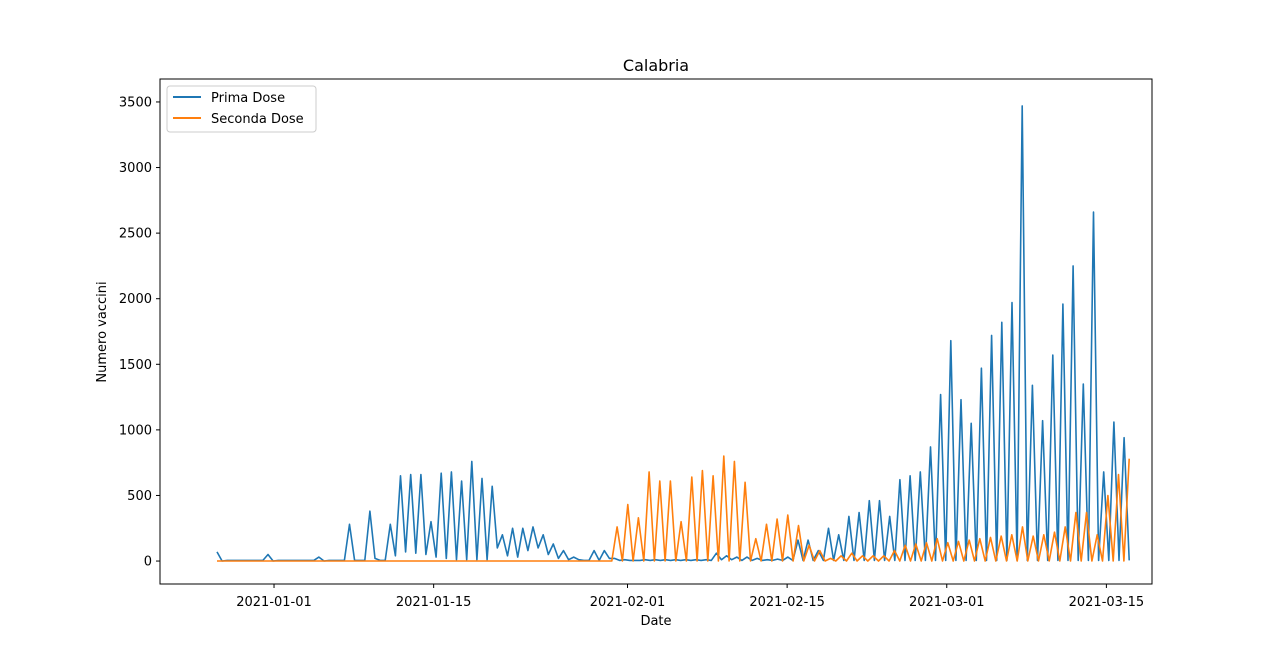  What do you see at coordinates (135, 168) in the screenshot?
I see `y-tick-label: 3000` at bounding box center [135, 168].